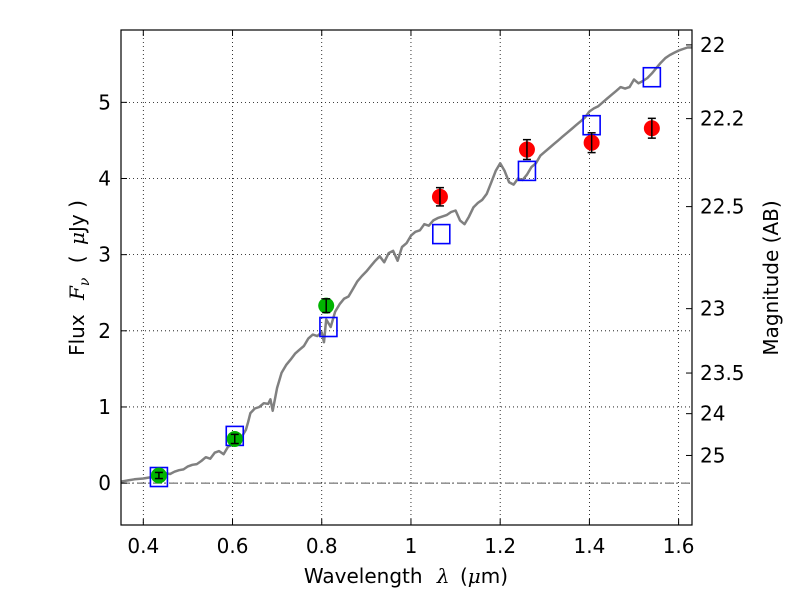 The height and width of the screenshot is (600, 800). I want to click on x-tick-label-5: 1.4, so click(589, 546).